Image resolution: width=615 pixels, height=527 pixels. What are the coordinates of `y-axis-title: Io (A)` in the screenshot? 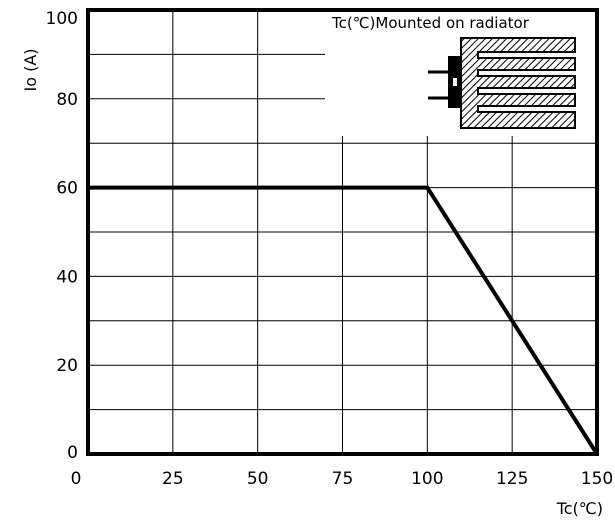 It's located at (30, 69).